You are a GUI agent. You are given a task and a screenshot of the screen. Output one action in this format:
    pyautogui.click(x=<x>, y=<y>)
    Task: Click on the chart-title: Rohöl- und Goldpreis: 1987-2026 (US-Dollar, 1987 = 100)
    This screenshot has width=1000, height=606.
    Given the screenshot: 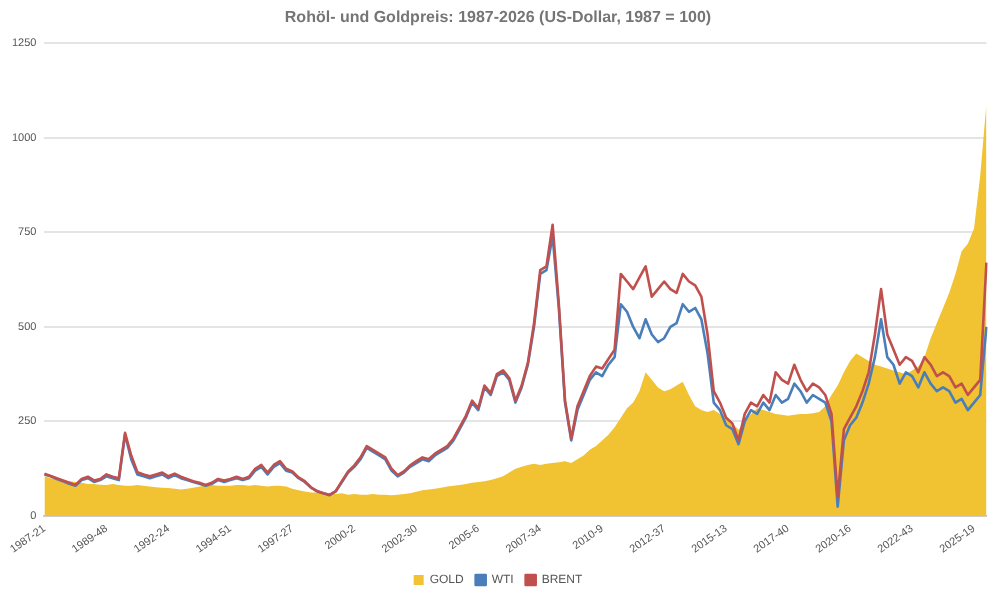 What is the action you would take?
    pyautogui.click(x=498, y=17)
    